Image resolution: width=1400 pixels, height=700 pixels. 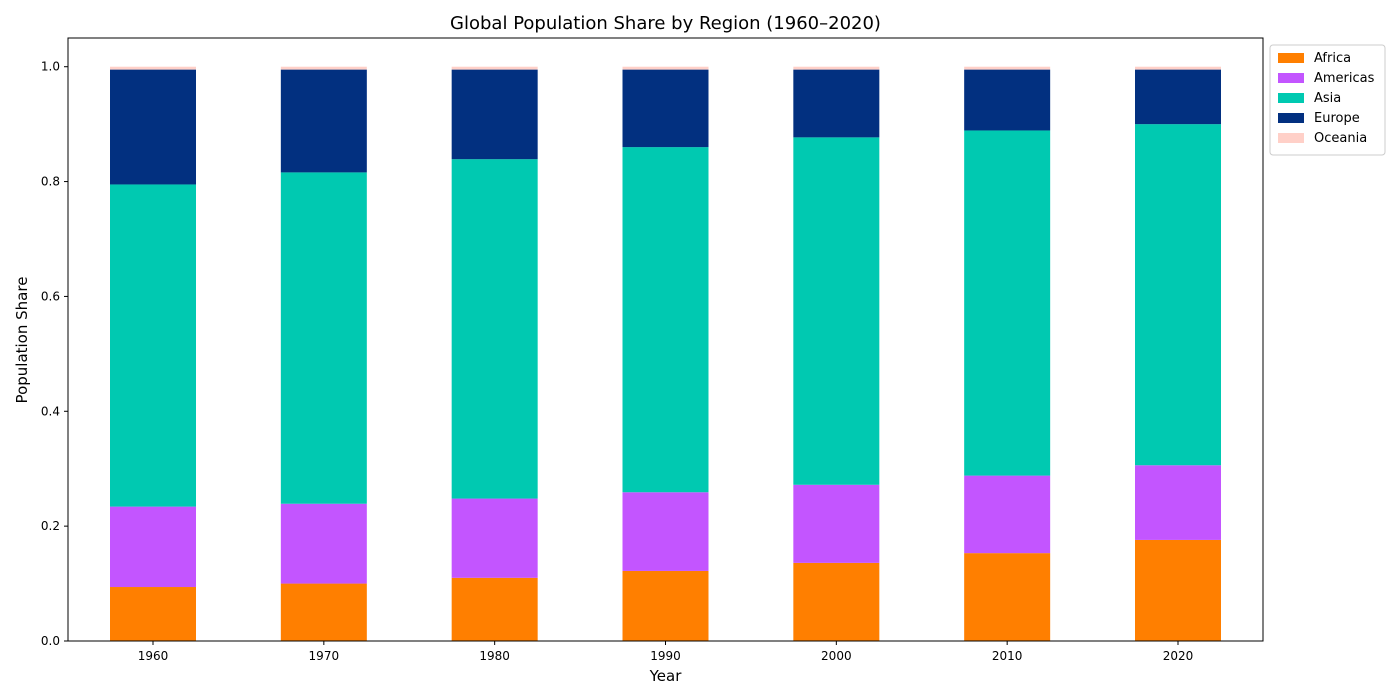 I want to click on bar-africa-2010, so click(x=1007, y=597).